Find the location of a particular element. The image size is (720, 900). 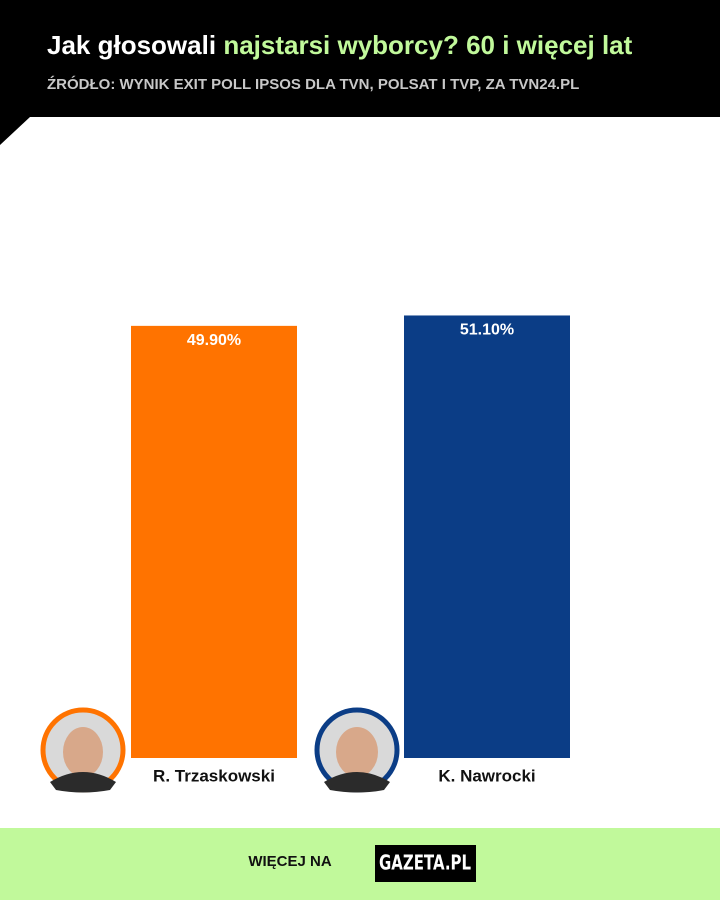

footer-text: WIĘCEJ NA is located at coordinates (290, 861).